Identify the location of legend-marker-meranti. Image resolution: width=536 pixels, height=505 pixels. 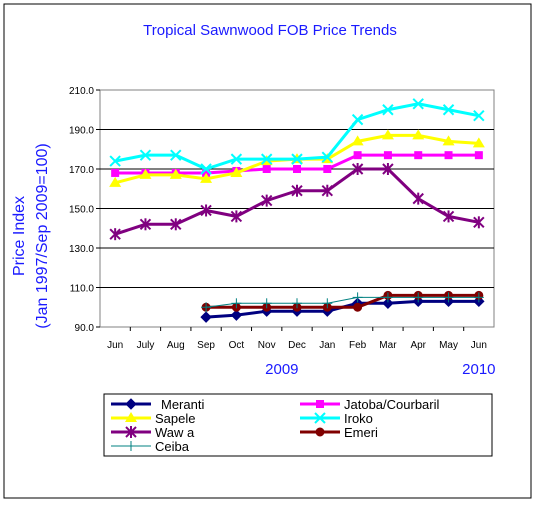
(131, 404).